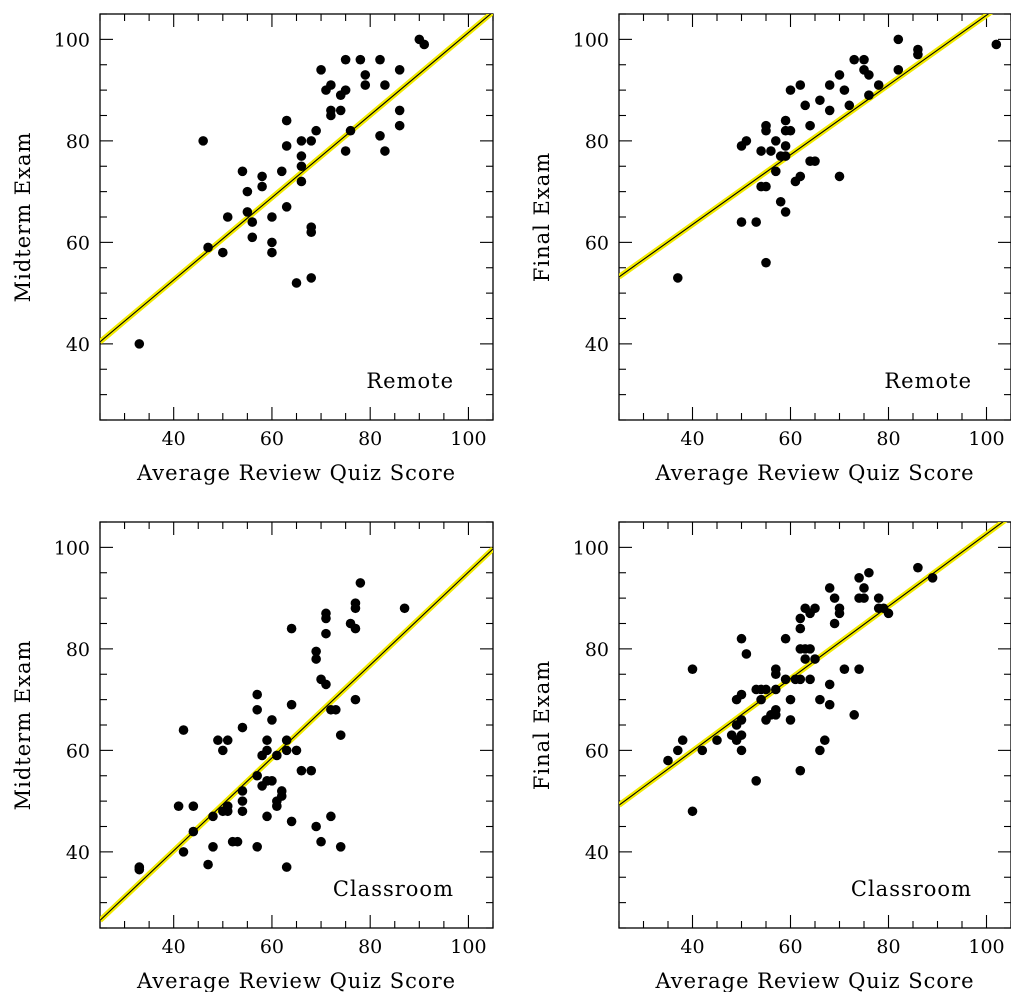 The width and height of the screenshot is (1011, 992). What do you see at coordinates (986, 947) in the screenshot?
I see `x-tick-label: 100` at bounding box center [986, 947].